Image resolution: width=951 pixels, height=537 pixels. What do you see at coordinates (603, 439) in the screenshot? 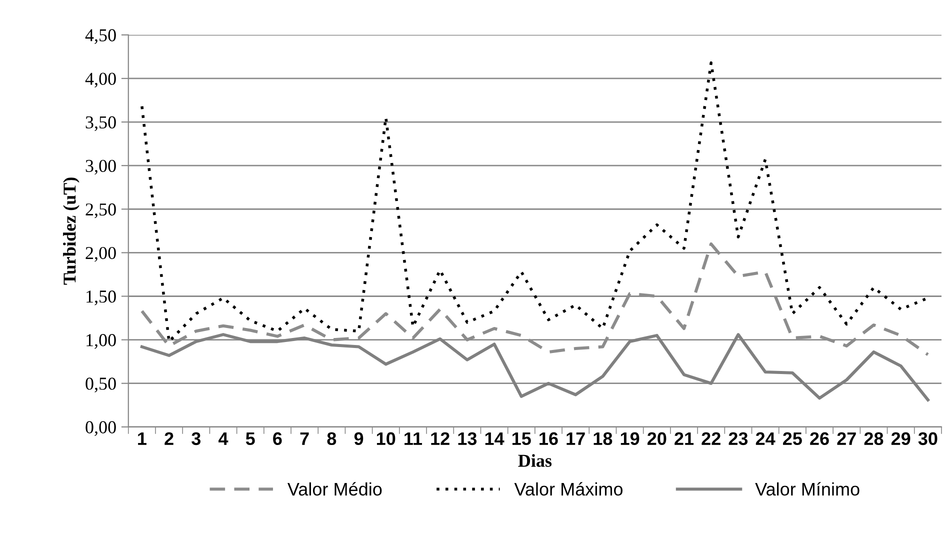
I see `x-tick-label: 18` at bounding box center [603, 439].